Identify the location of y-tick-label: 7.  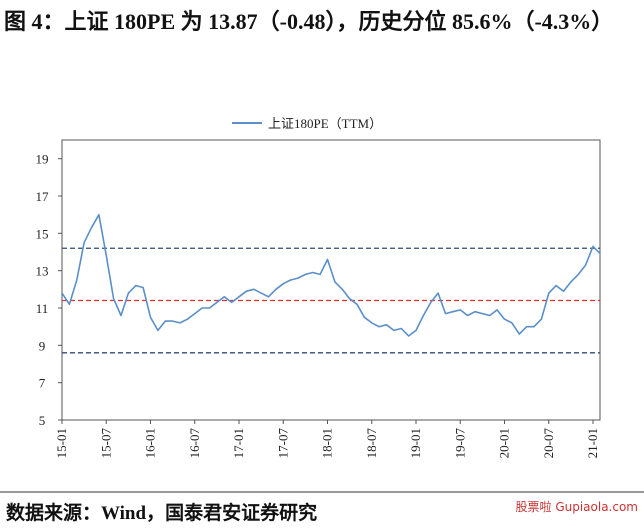
(42, 383).